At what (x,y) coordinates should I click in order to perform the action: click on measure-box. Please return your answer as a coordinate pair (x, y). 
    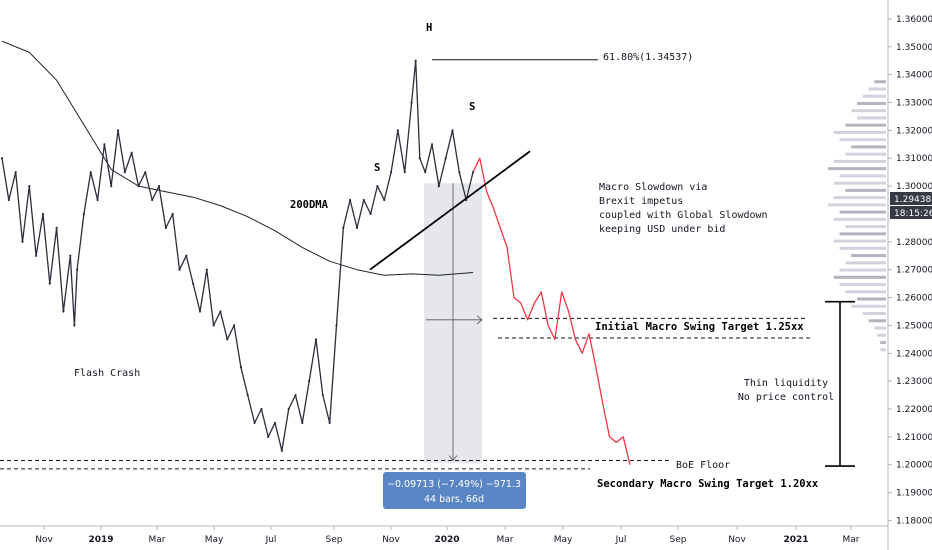
    Looking at the image, I should click on (454, 490).